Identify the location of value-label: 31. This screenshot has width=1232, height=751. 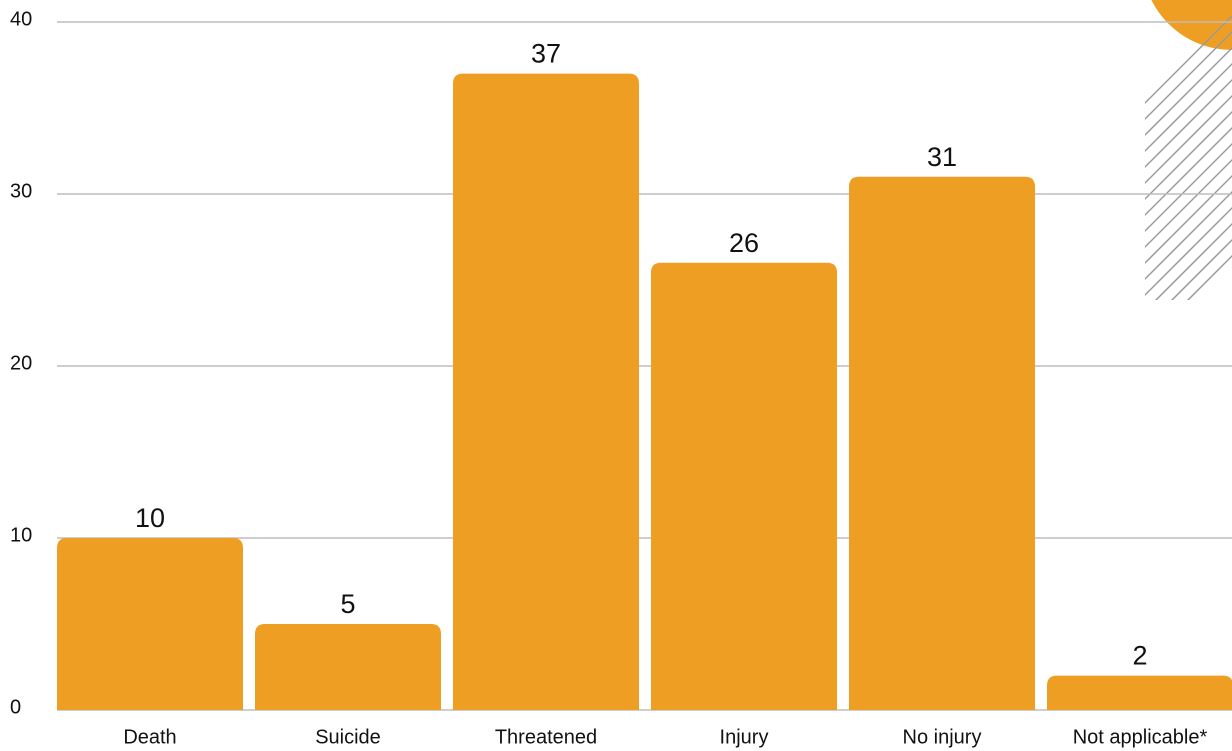
(942, 157).